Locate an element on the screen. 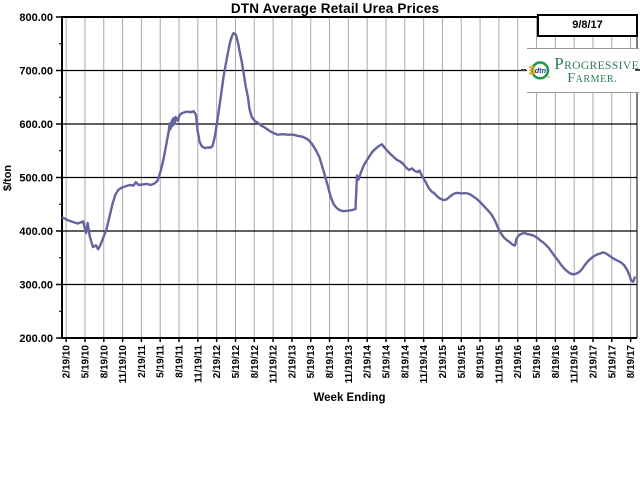 The height and width of the screenshot is (480, 640). y-tick-label: 200.00 is located at coordinates (36, 339).